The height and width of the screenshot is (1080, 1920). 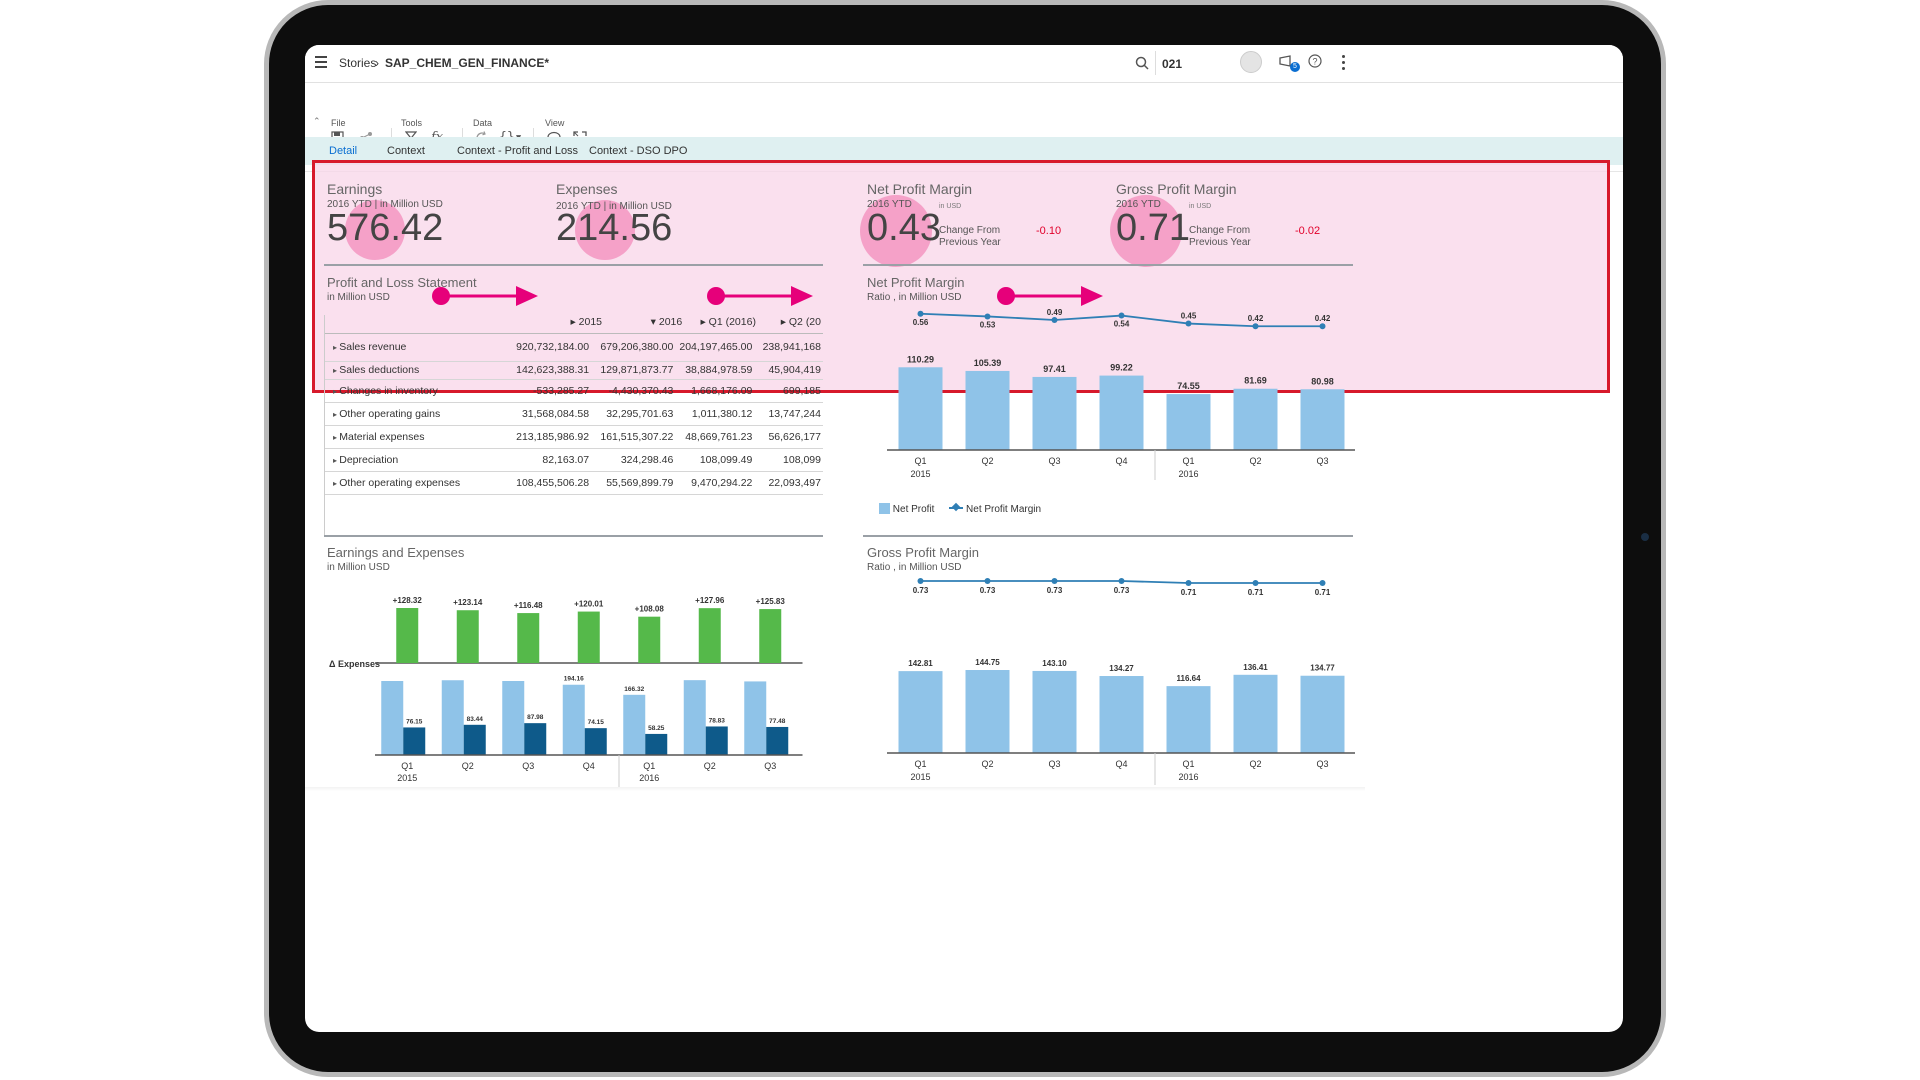 I want to click on pl-row-label: ▸ Sales deductions, so click(x=418, y=370).